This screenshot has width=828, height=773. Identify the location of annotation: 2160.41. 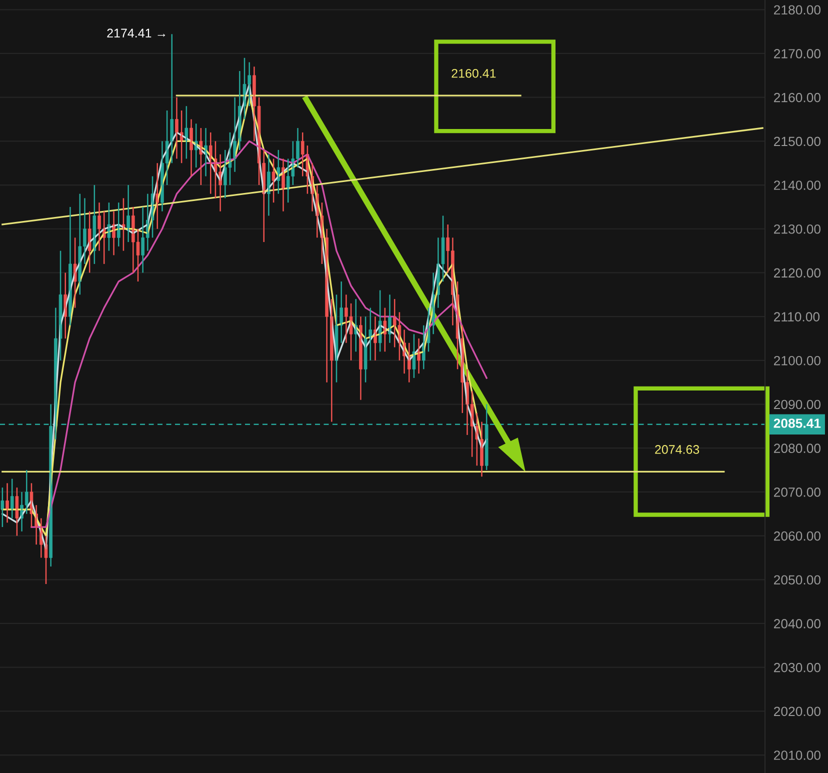
(474, 73).